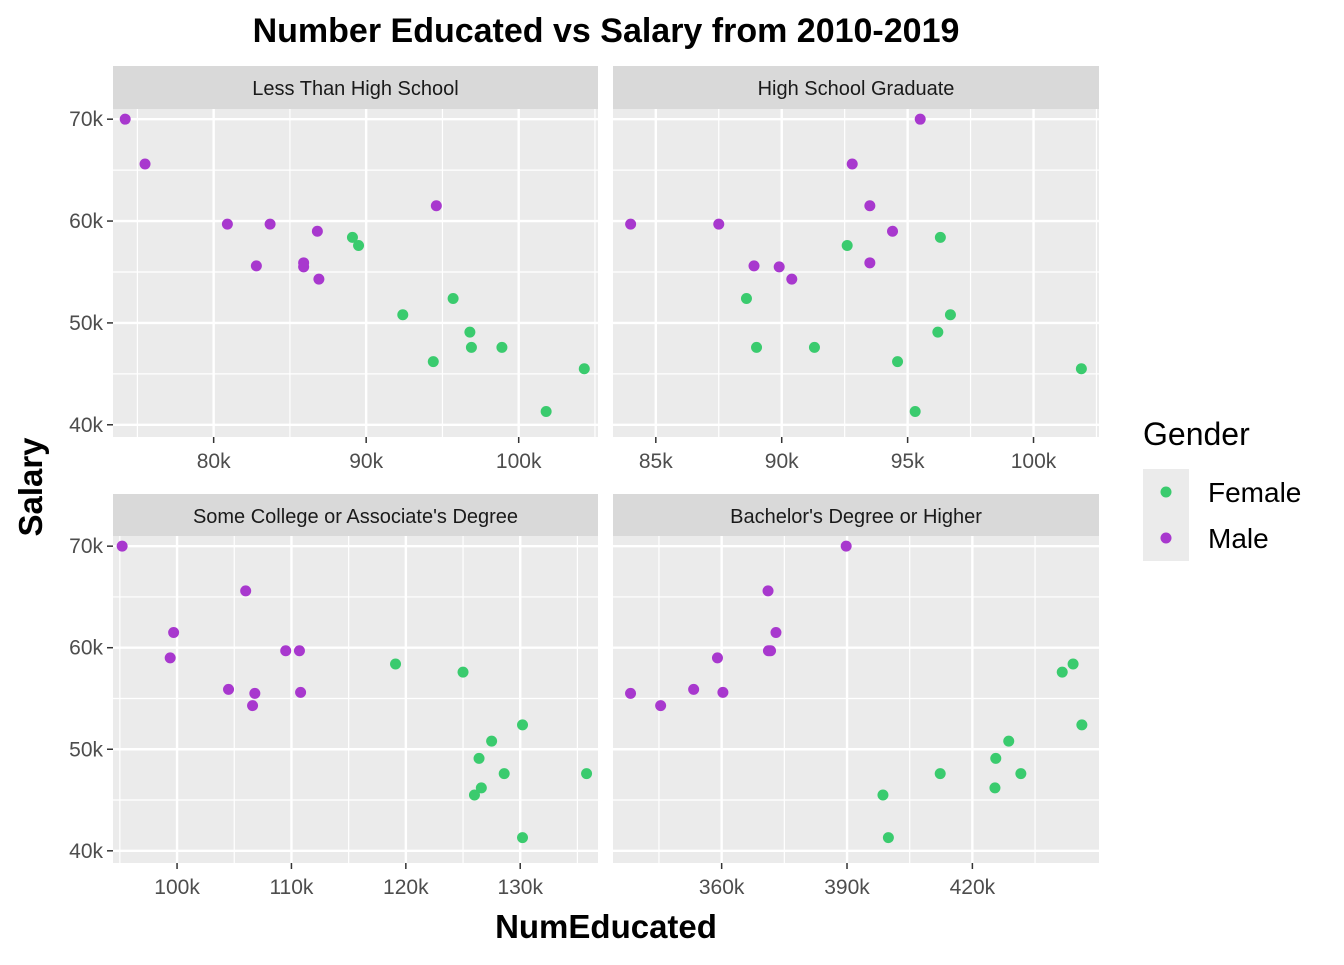 The image size is (1344, 965). Describe the element at coordinates (908, 461) in the screenshot. I see `x-tick-label: 95k` at that location.